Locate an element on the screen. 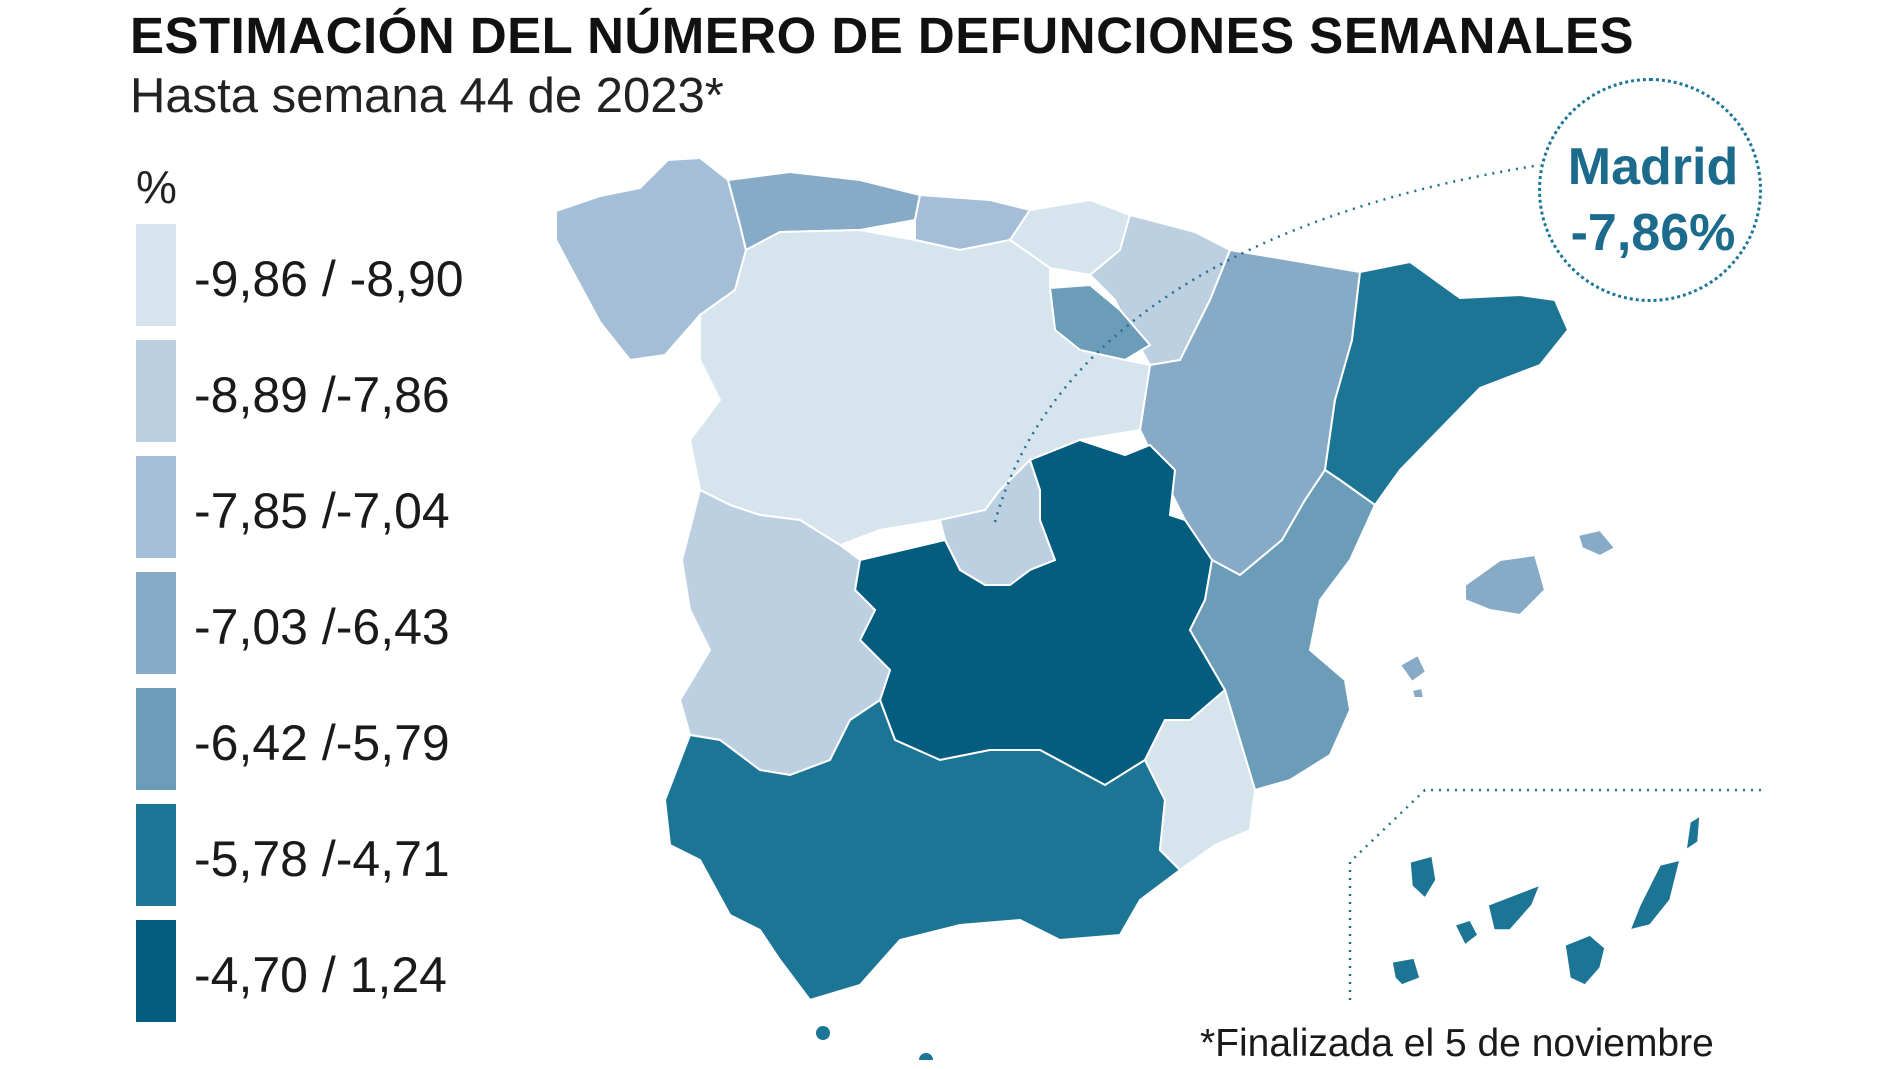 This screenshot has height=1069, width=1900. madrid-callout: Madrid -7,86% is located at coordinates (1650, 190).